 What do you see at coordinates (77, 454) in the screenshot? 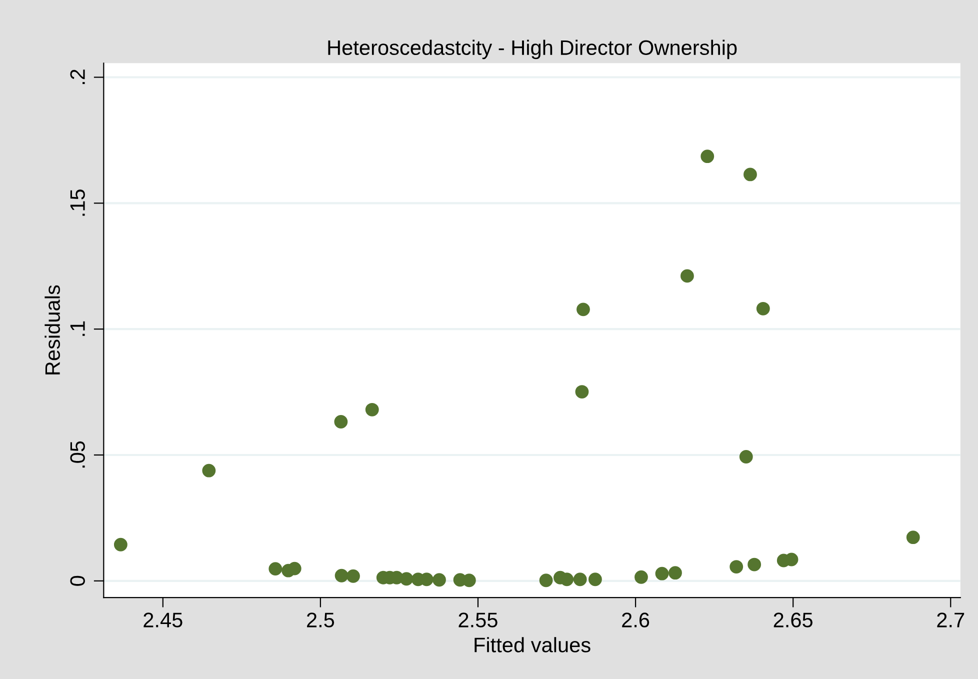
I see `y-tick-label: .05` at bounding box center [77, 454].